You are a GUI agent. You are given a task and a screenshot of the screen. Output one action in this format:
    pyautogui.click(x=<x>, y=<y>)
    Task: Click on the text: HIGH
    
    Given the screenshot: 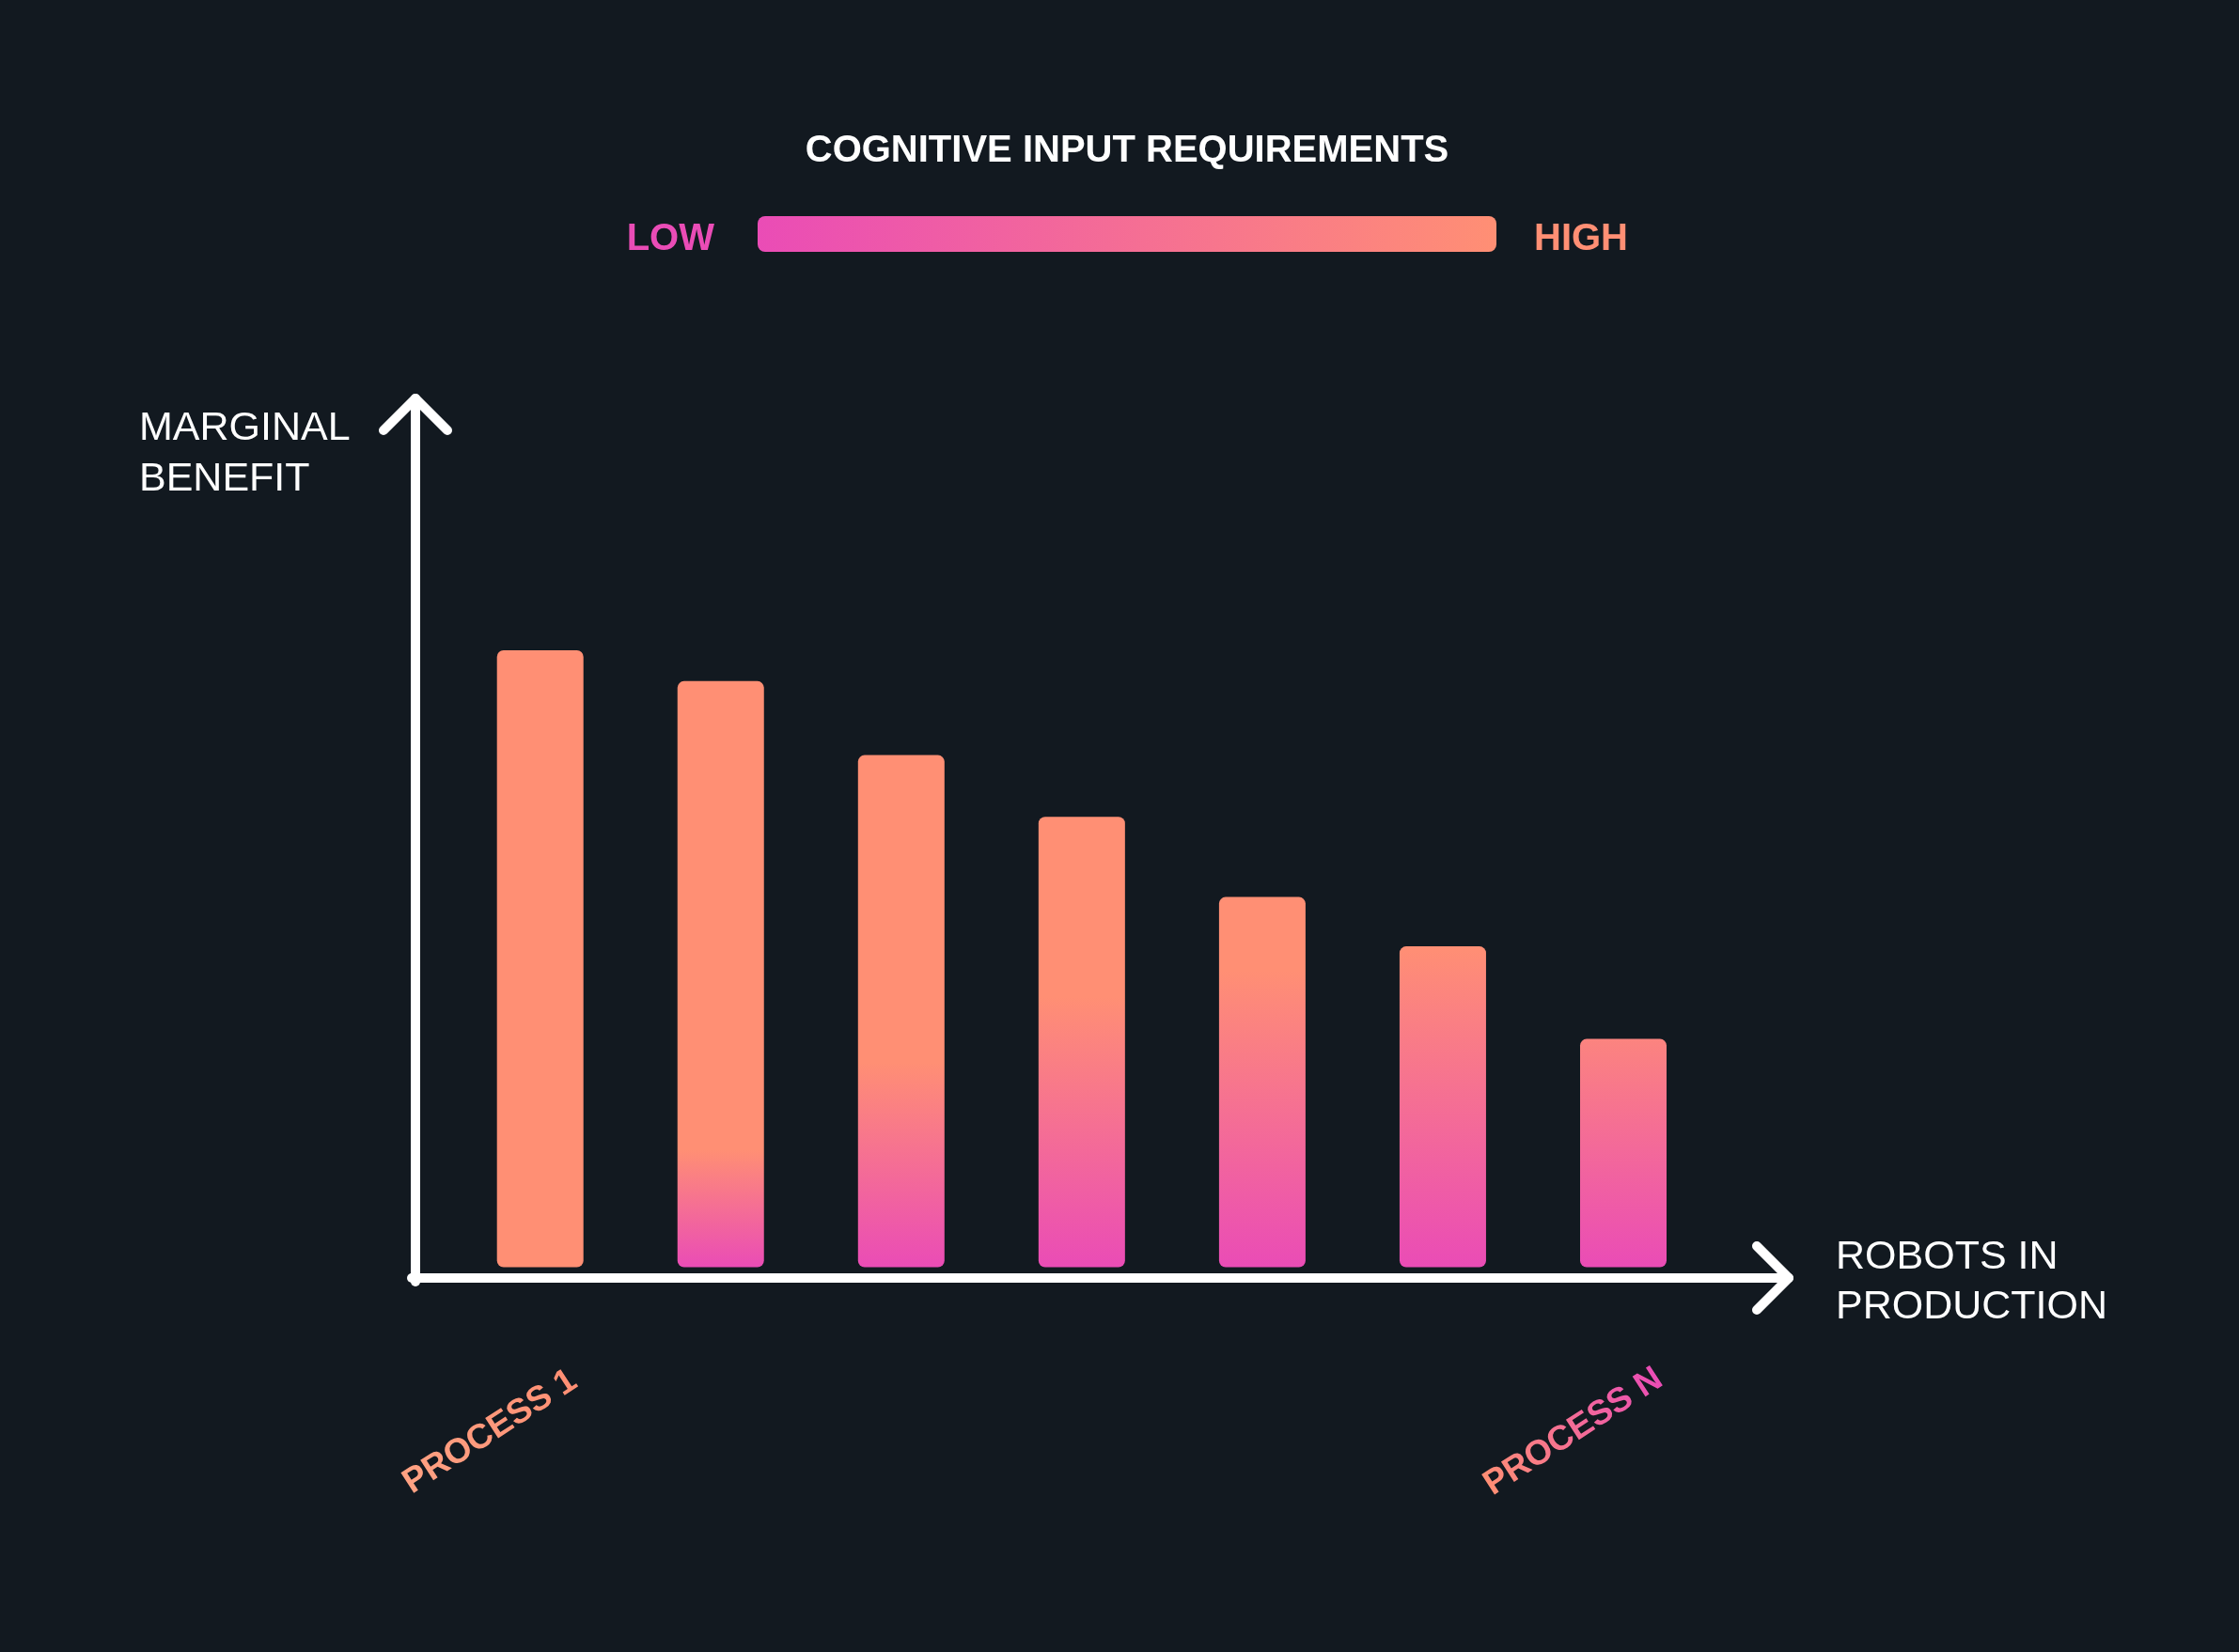 What is the action you would take?
    pyautogui.click(x=1581, y=236)
    